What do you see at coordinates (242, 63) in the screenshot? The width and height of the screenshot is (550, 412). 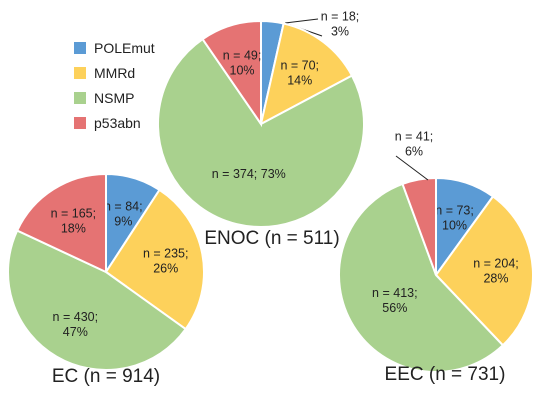 I see `data-label: n = 49; 10%` at bounding box center [242, 63].